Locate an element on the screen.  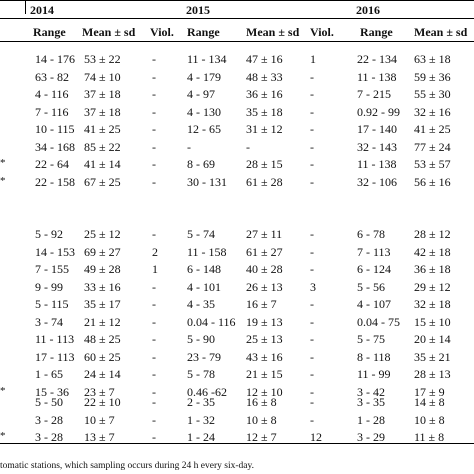
cell-range-2016: 32 - 143 is located at coordinates (377, 146).